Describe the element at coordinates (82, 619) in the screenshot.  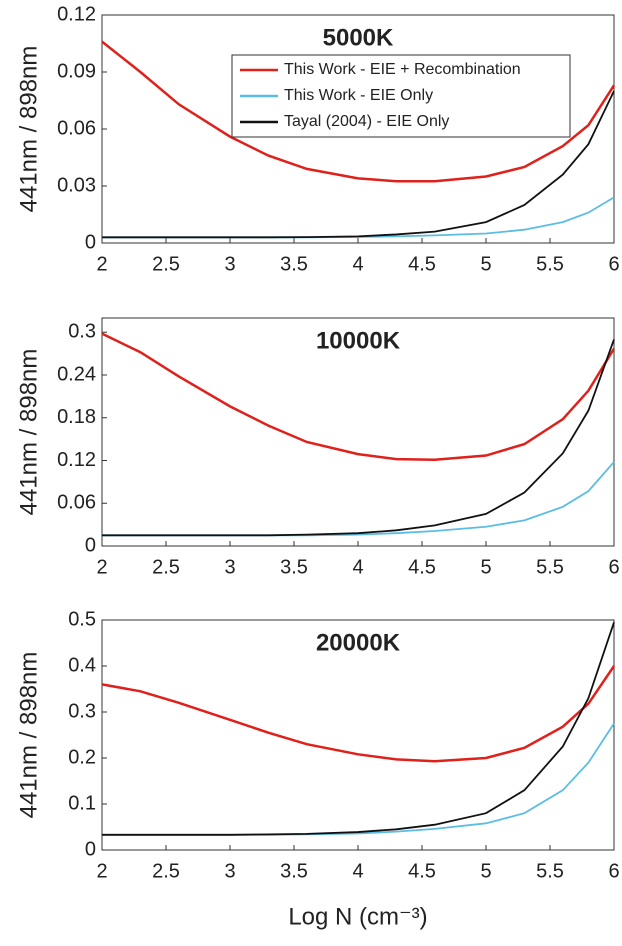
I see `y-tick-label: 0.5` at that location.